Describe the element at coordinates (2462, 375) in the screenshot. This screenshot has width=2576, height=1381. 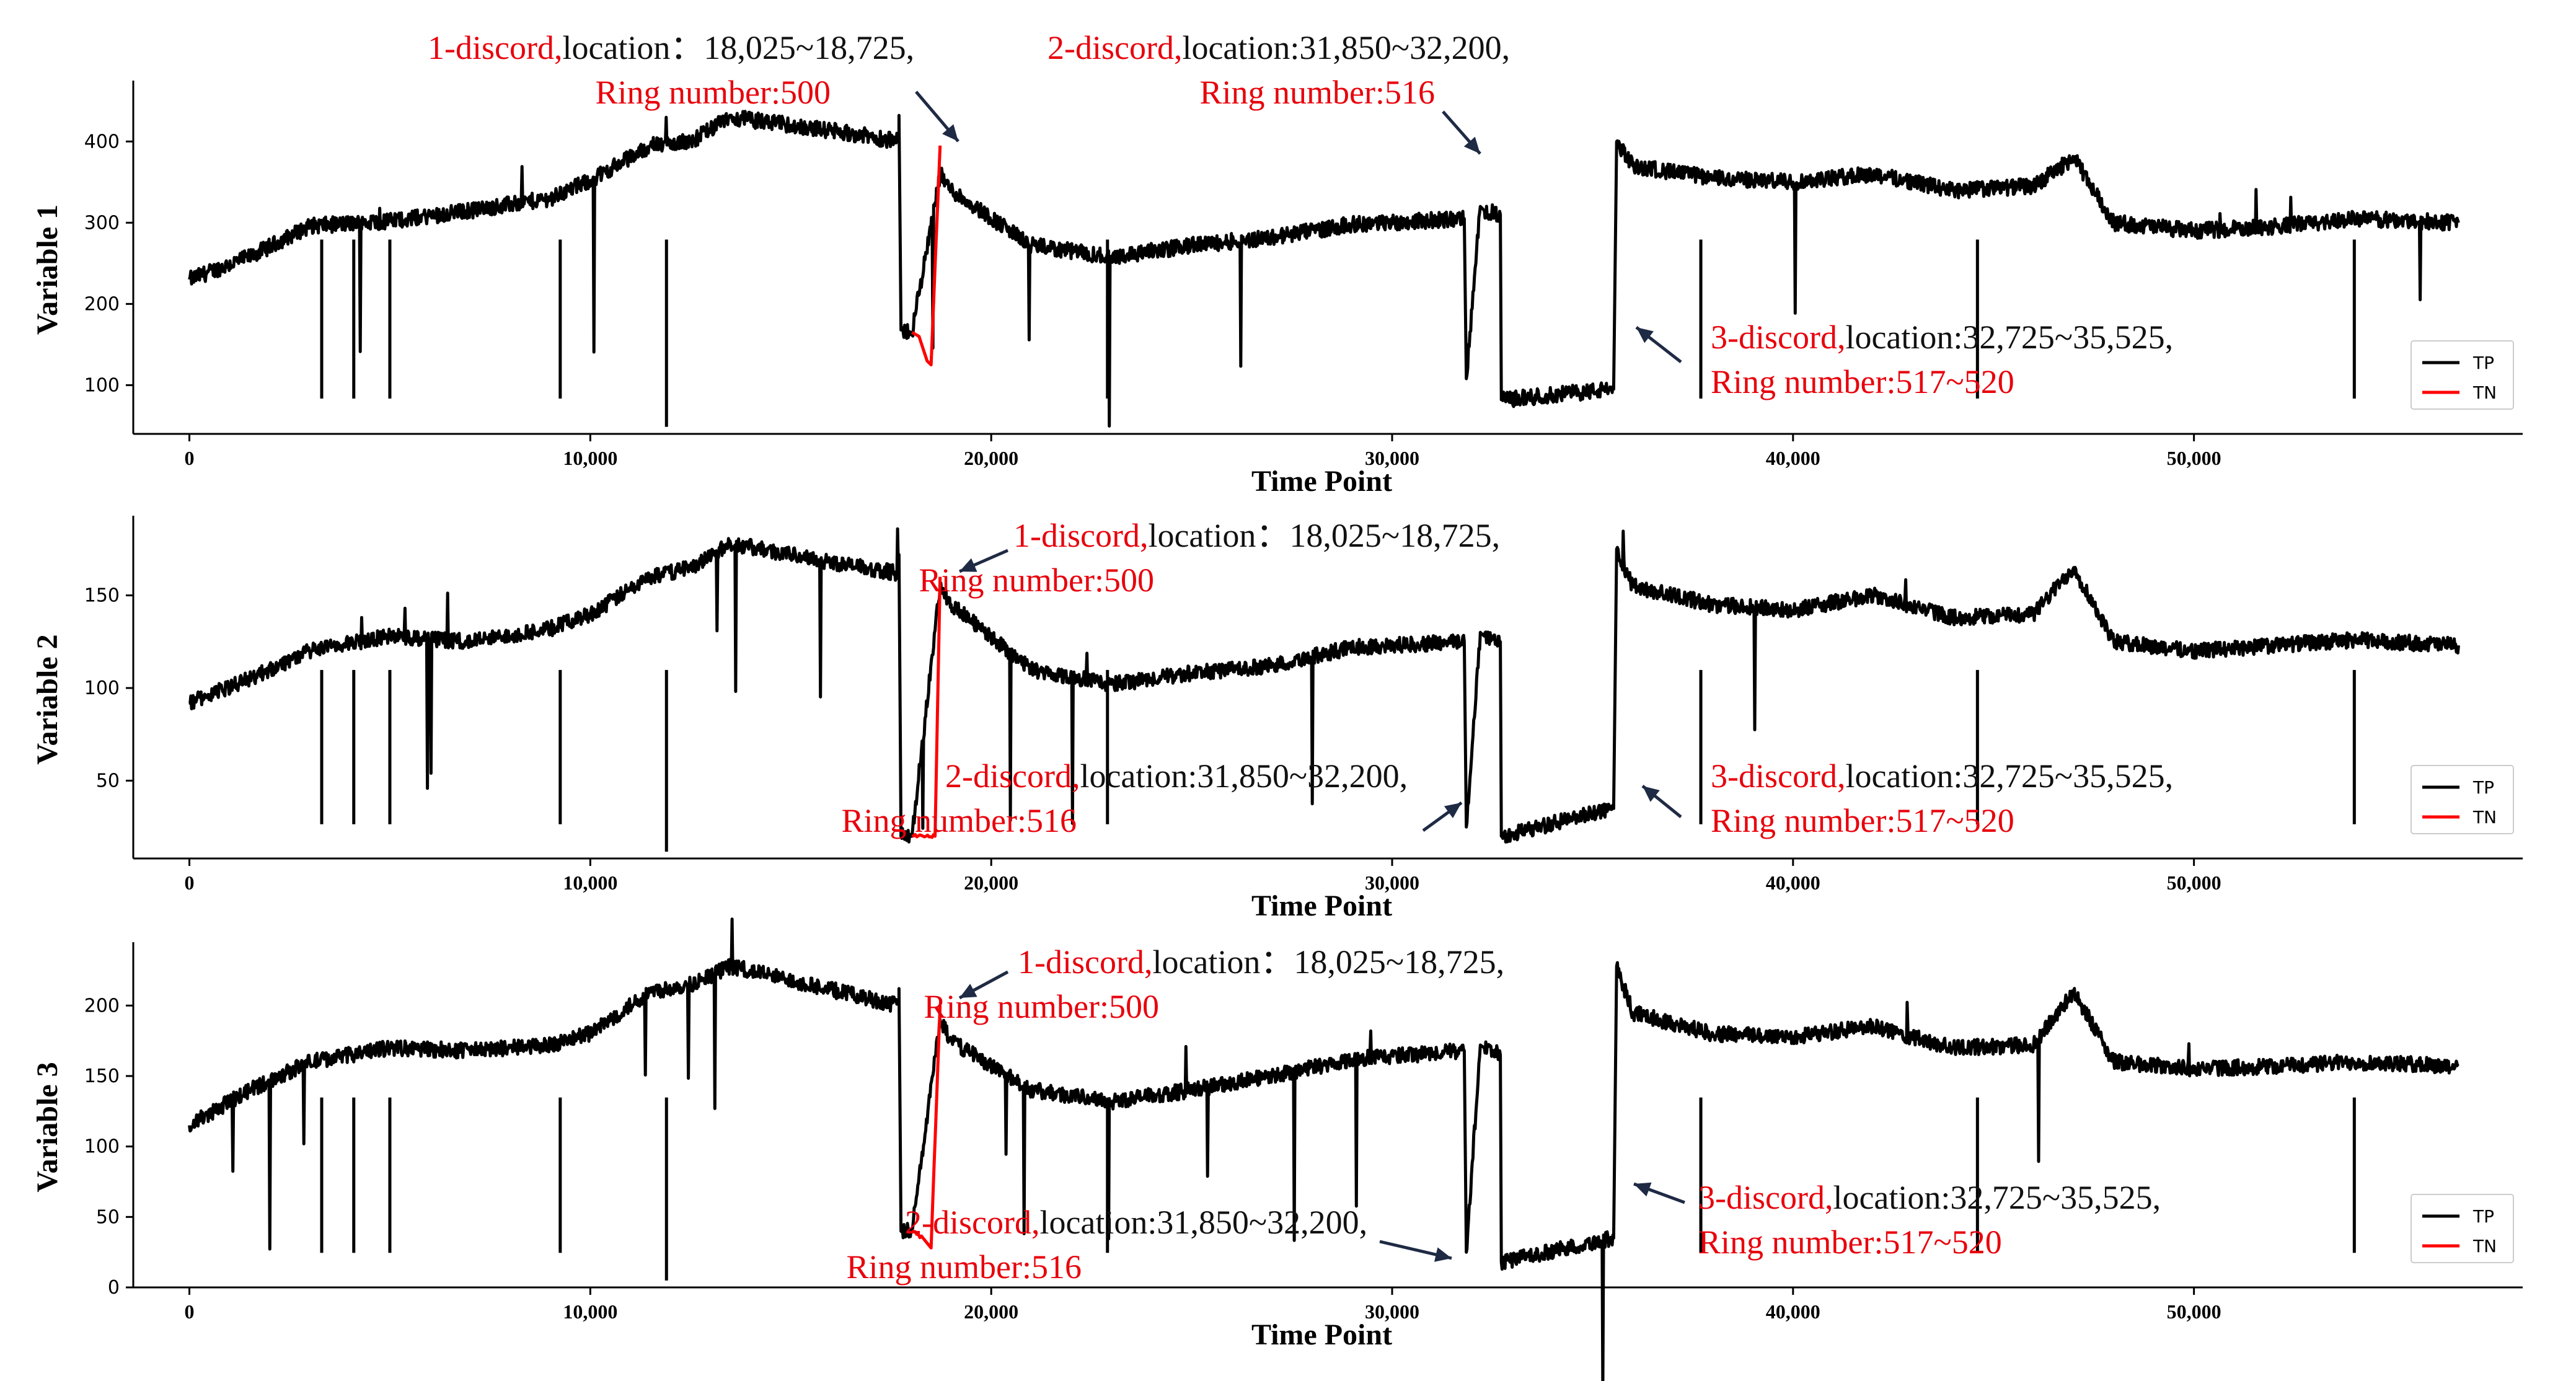
I see `legend-frame` at that location.